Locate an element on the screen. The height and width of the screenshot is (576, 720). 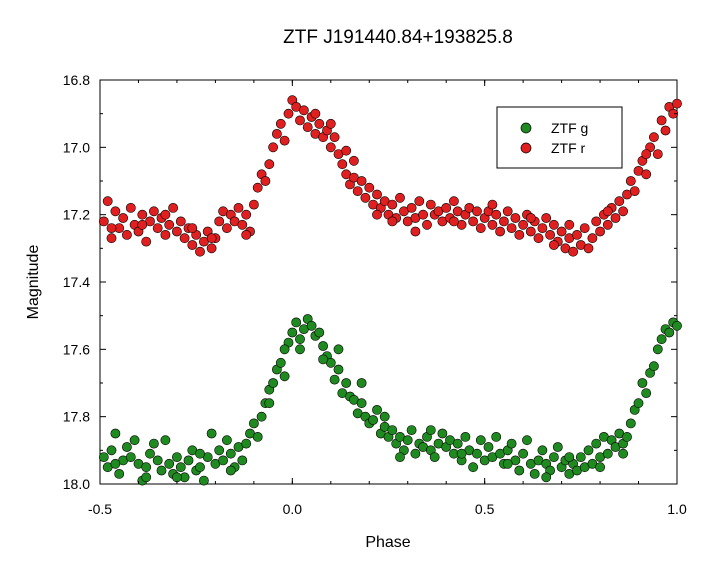
chart-title: ZTF J191440.84+193825.8 is located at coordinates (398, 37).